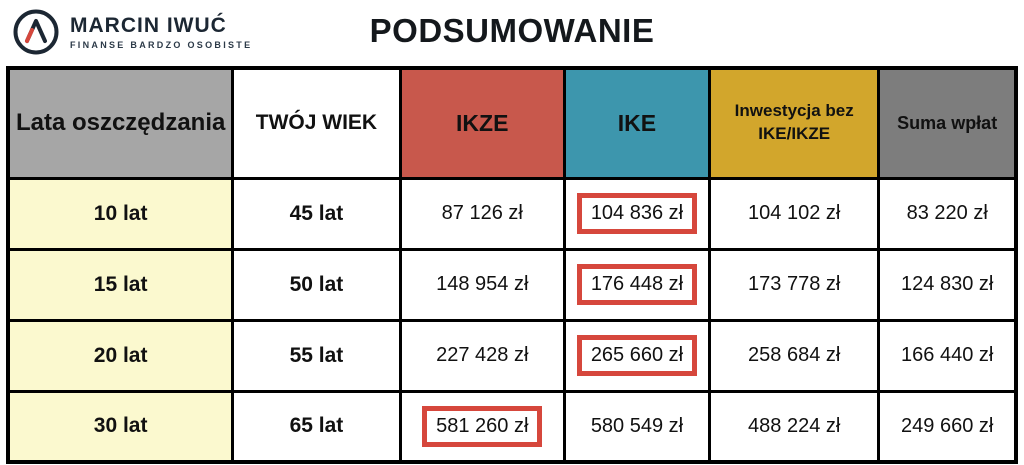  I want to click on column-header-twoj-wiek: TWÓJ WIEK, so click(316, 123).